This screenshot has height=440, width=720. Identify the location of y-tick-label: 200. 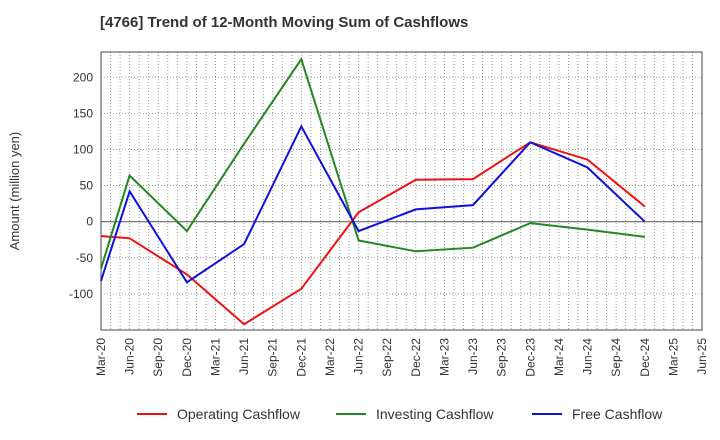
(83, 77).